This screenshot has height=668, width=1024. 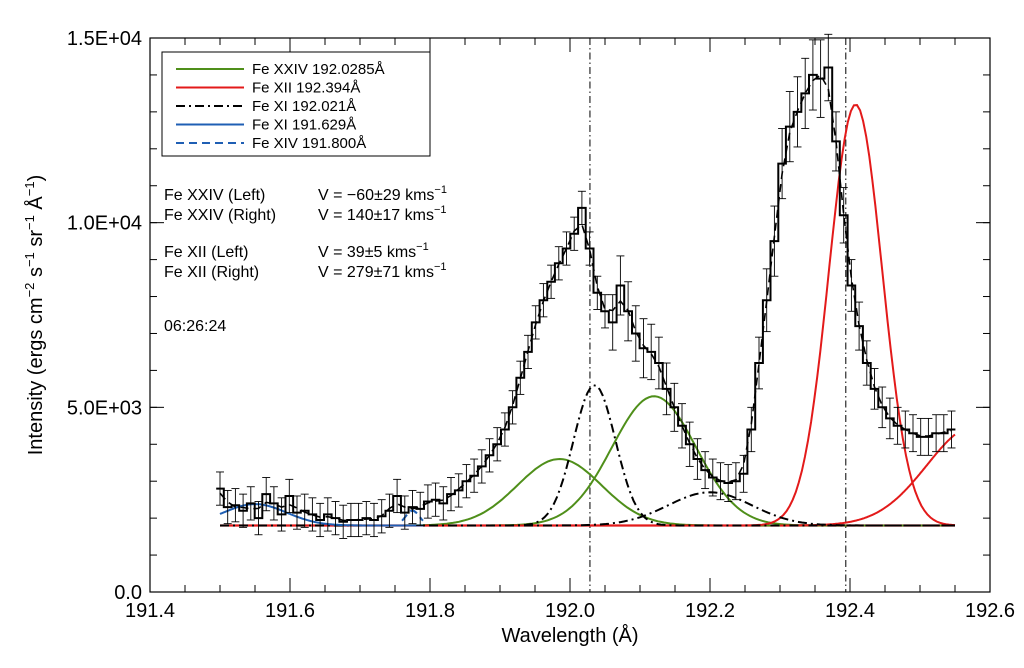 I want to click on annotation-value-text: V = 140±17 kms, so click(x=376, y=215).